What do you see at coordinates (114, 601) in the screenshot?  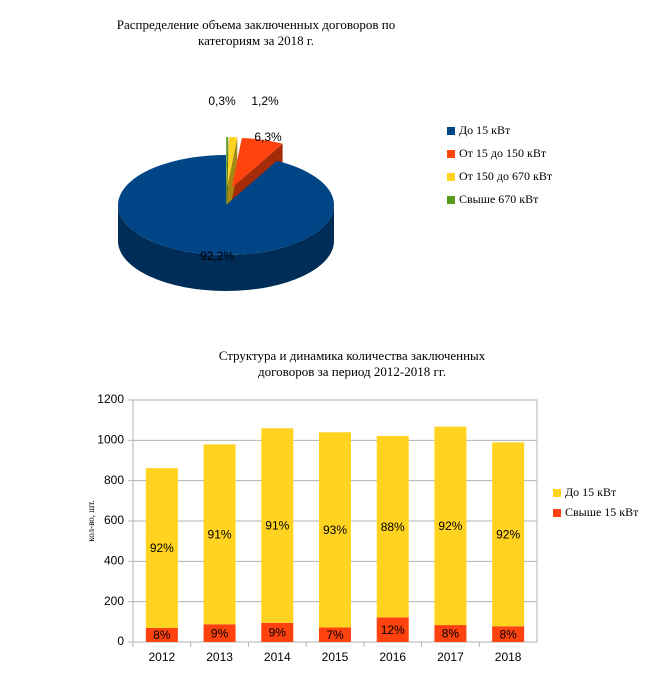 I see `y-tick-label: 200` at bounding box center [114, 601].